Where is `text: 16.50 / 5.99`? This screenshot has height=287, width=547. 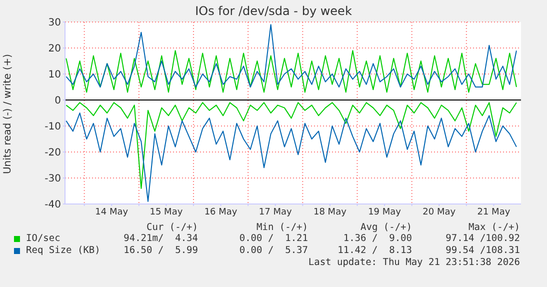 text: 16.50 / 5.99 is located at coordinates (161, 250).